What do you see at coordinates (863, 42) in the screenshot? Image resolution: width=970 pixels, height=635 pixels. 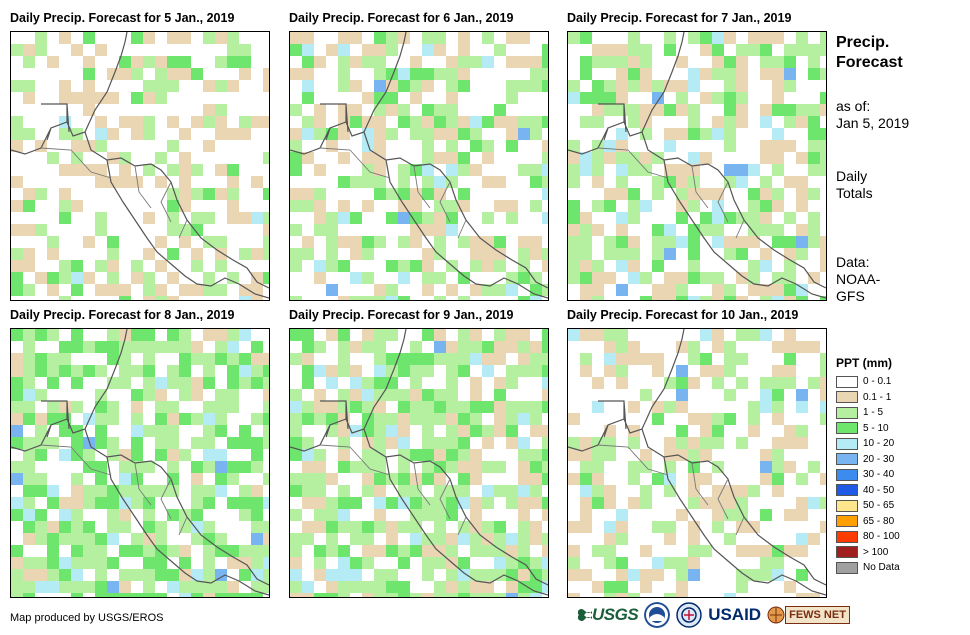 I see `map-title-line1: Precip.` at bounding box center [863, 42].